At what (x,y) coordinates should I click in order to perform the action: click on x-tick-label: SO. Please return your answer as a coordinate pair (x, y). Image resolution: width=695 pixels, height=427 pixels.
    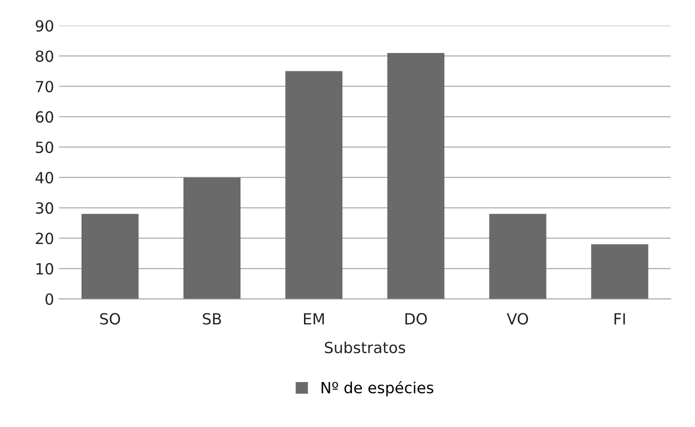
    Looking at the image, I should click on (110, 319).